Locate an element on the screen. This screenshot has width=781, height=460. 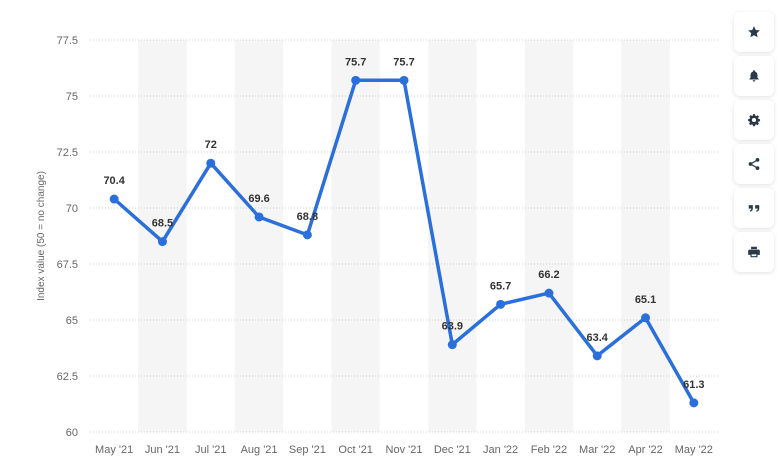
data-label: 68.8 is located at coordinates (307, 217).